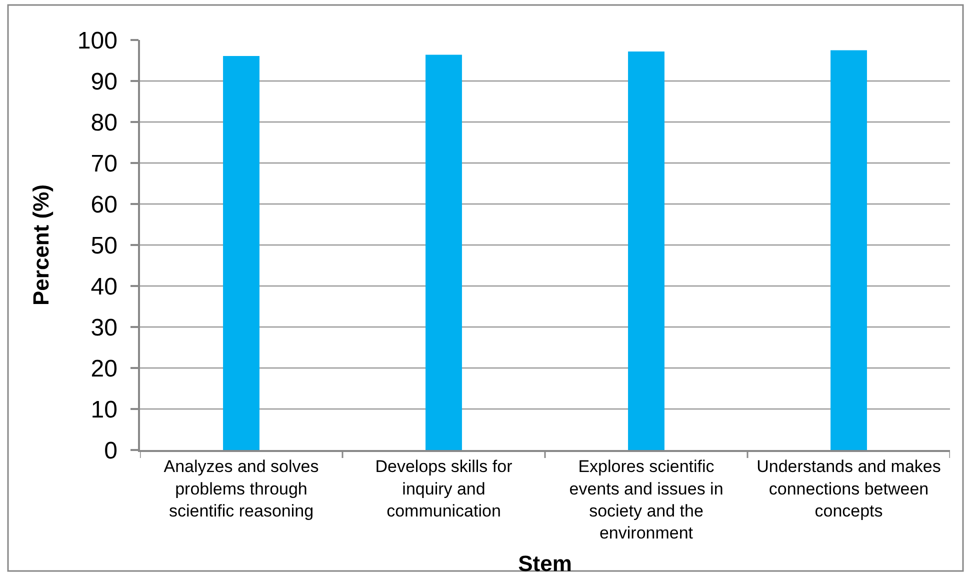  Describe the element at coordinates (545, 563) in the screenshot. I see `x-axis-title: Stem` at that location.